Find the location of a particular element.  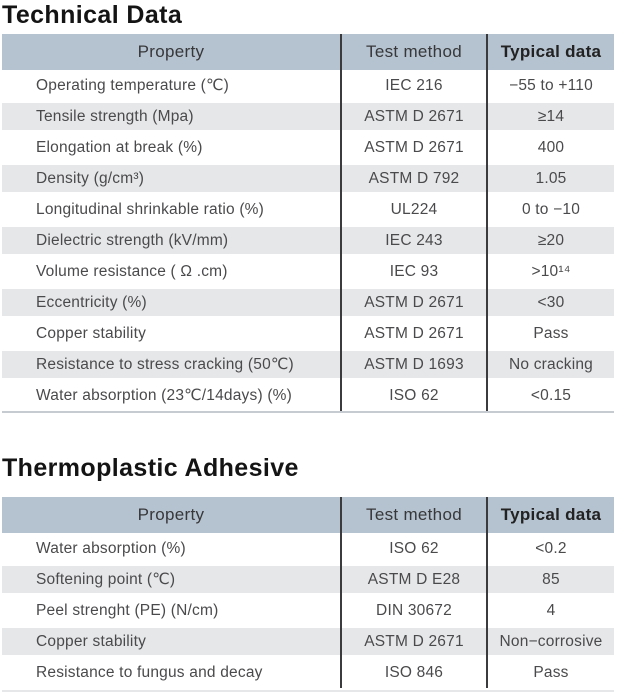

table-row: Eccentricity (%) ASTM D 2671 <30 is located at coordinates (308, 302).